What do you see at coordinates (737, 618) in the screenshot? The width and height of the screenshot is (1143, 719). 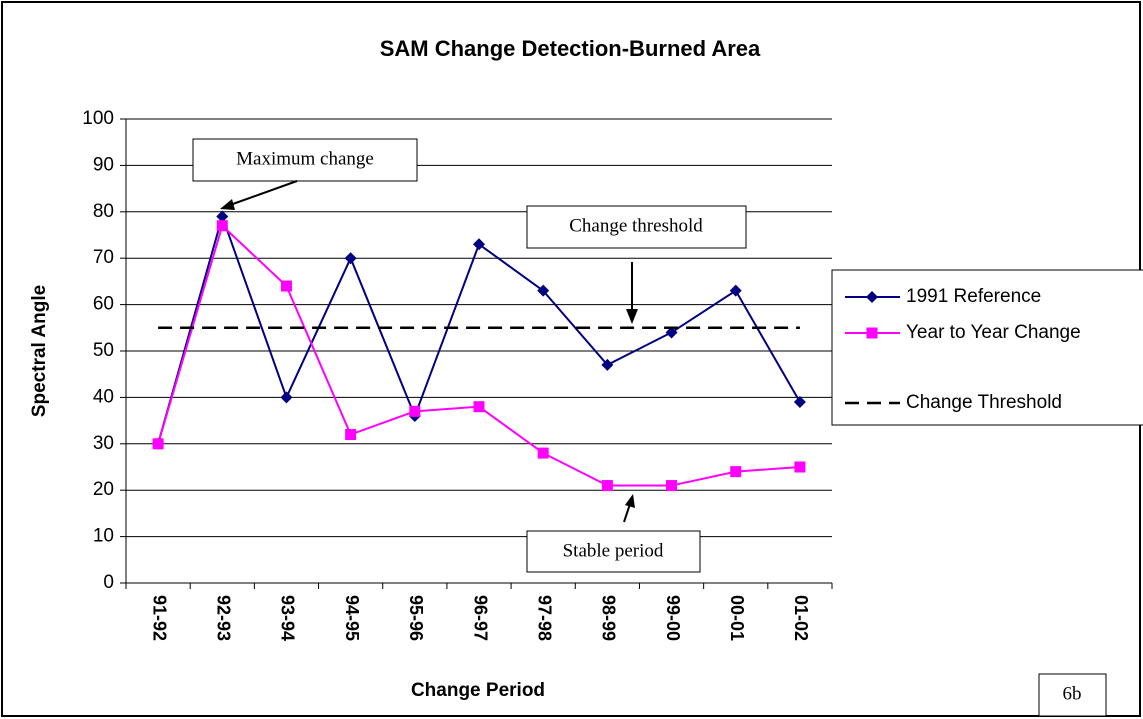 I see `x-tick-label: 00-01` at bounding box center [737, 618].